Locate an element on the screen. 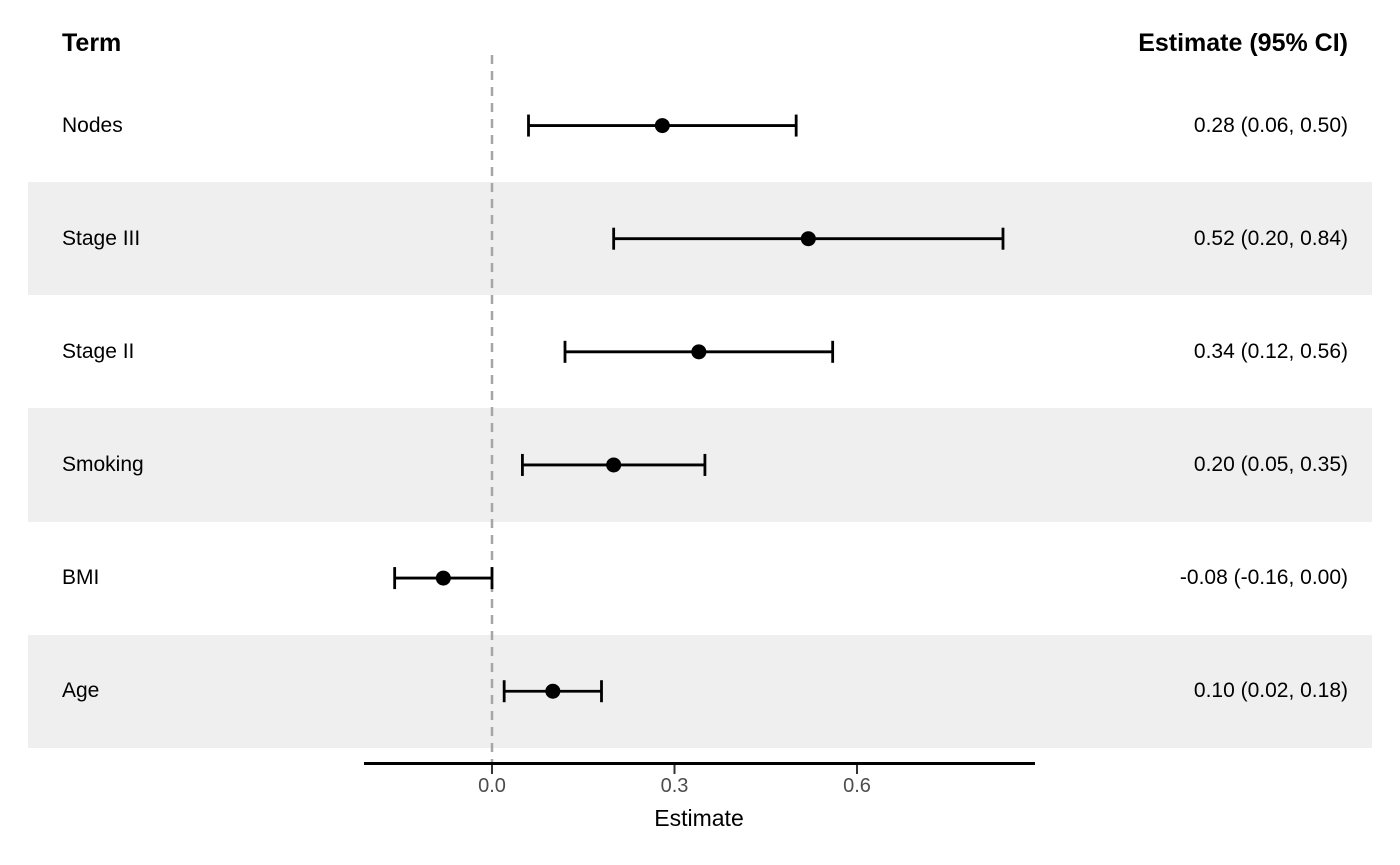 Image resolution: width=1400 pixels, height=865 pixels. table-row: Nodes 0.28 (0.06, 0.50) is located at coordinates (700, 125).